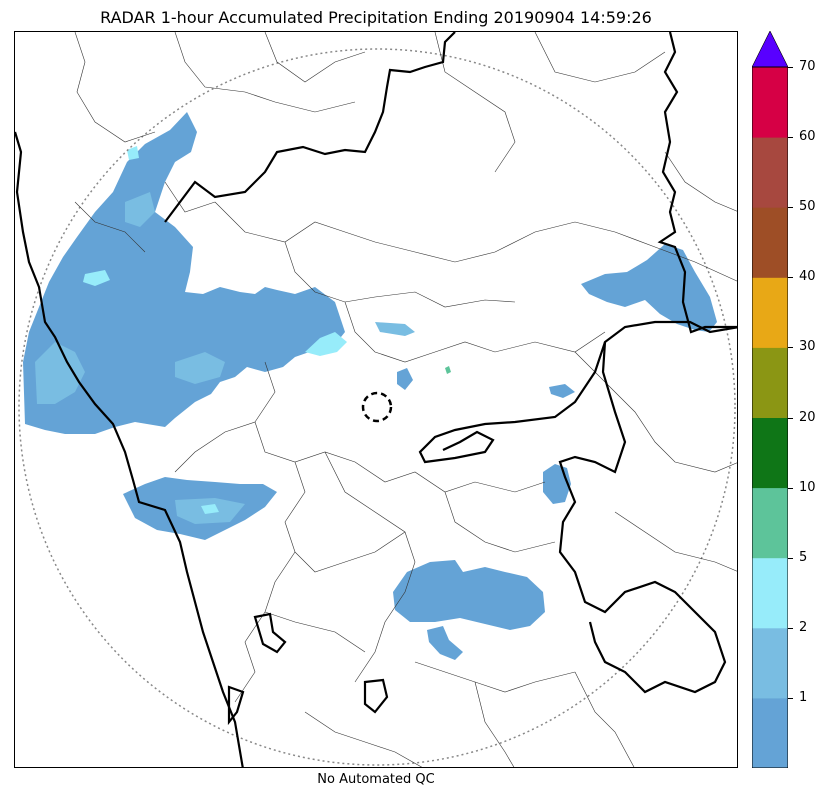 Image resolution: width=825 pixels, height=797 pixels. What do you see at coordinates (326, 344) in the screenshot?
I see `precip-center-streak` at bounding box center [326, 344].